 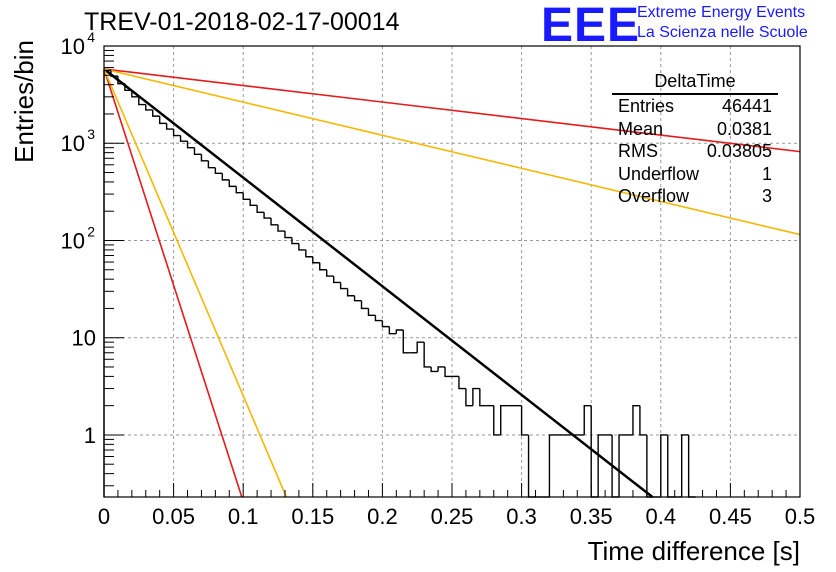 What do you see at coordinates (766, 196) in the screenshot?
I see `stats-value: 3` at bounding box center [766, 196].